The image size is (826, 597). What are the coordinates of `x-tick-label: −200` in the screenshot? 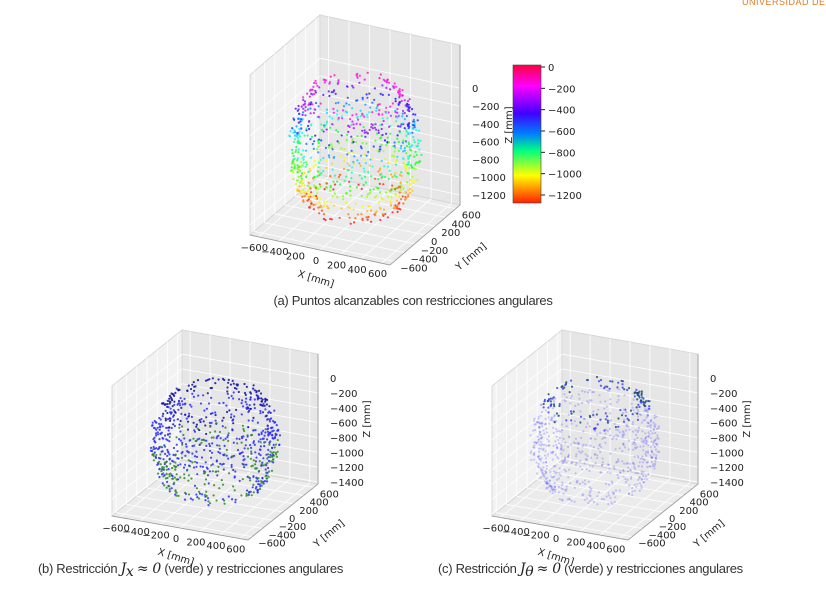 It's located at (535, 535).